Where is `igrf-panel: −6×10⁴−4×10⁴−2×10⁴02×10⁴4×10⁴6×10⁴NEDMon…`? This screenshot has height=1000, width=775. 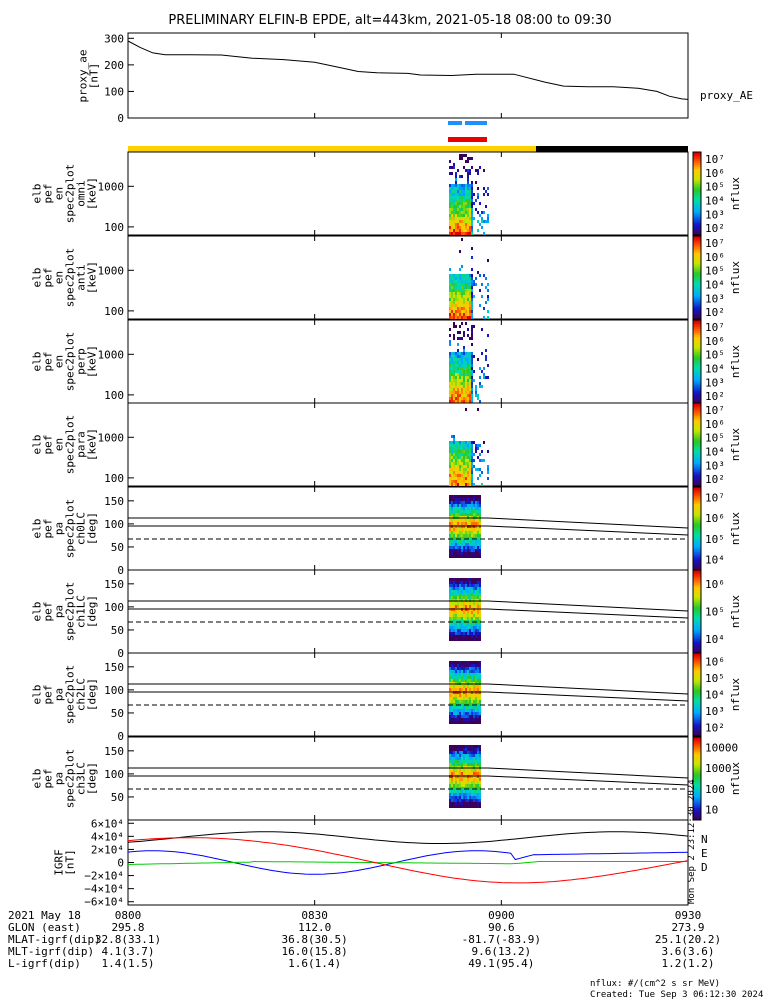
igrf-panel: −6×10⁴−4×10⁴−2×10⁴02×10⁴4×10⁴6×10⁴NEDMon… is located at coordinates (395, 843).